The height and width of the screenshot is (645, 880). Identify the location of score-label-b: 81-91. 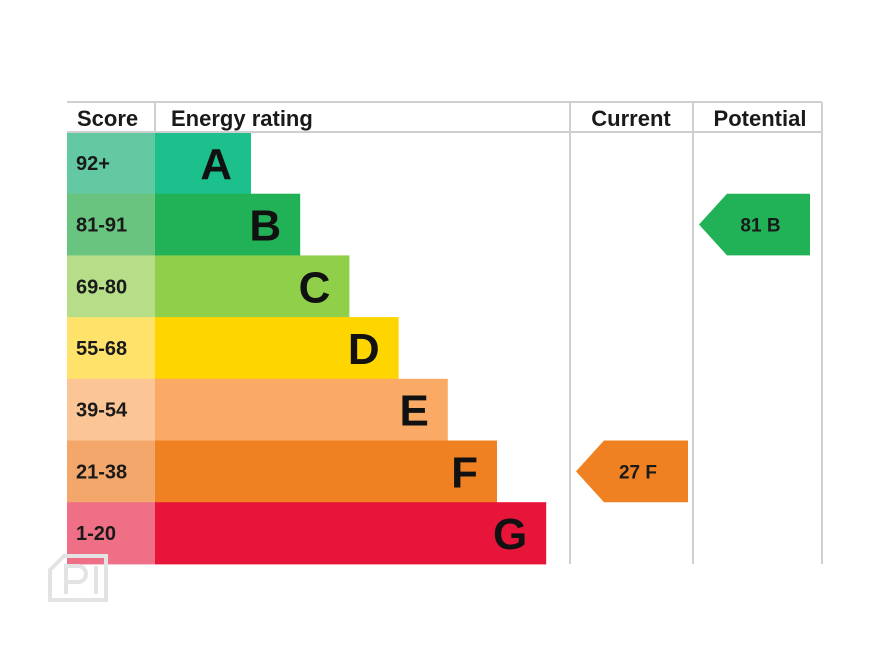
(101, 226).